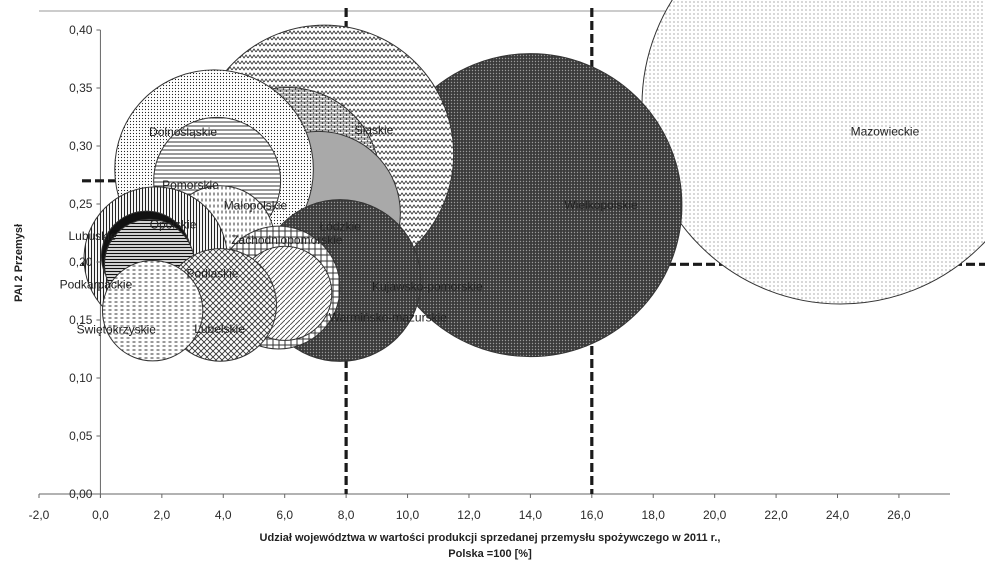  What do you see at coordinates (427, 287) in the screenshot?
I see `label-kujawsko-pomorskie: Kujawsko-pomorskie` at bounding box center [427, 287].